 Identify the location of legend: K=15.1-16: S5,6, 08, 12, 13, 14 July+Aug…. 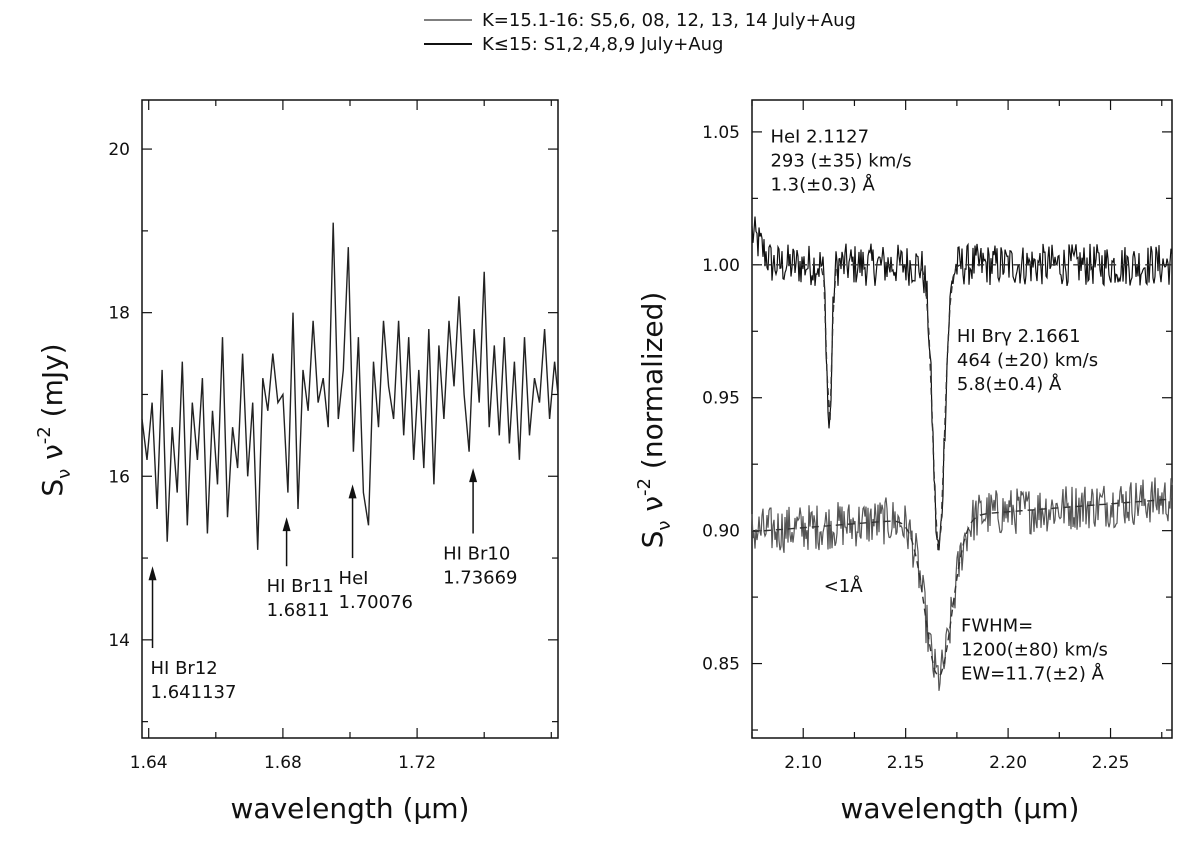
(640, 32).